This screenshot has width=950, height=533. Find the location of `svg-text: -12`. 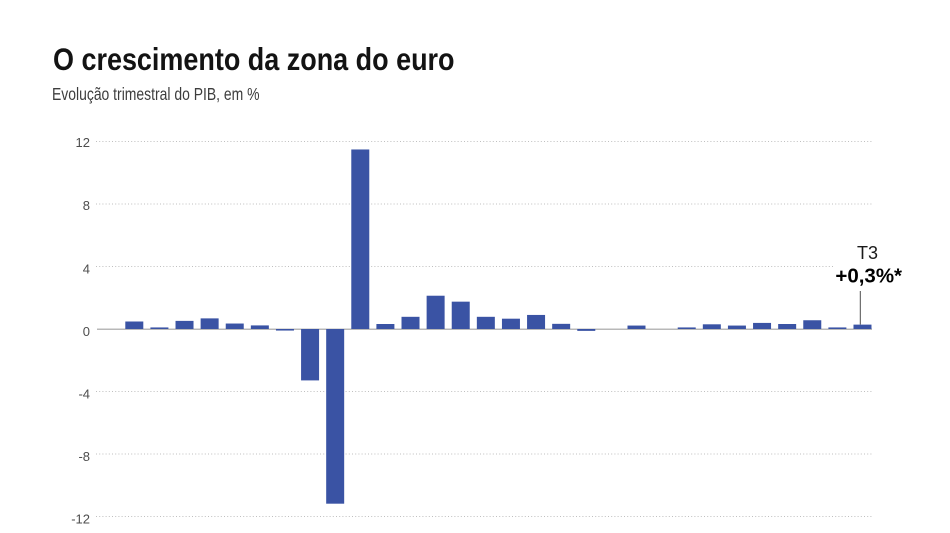

svg-text: -12 is located at coordinates (80, 519).